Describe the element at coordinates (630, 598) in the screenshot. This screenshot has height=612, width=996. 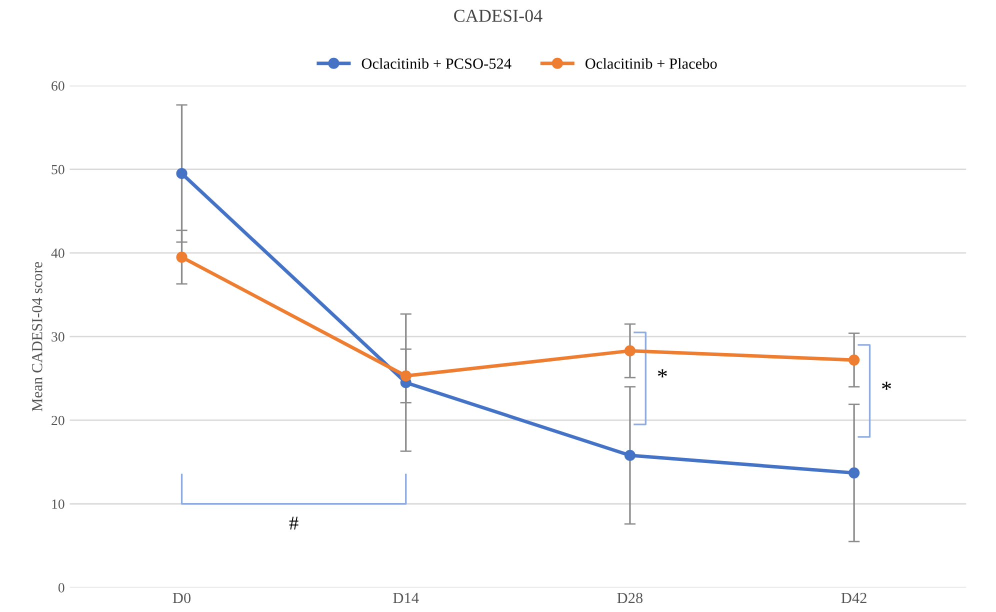
I see `x-tick-label: D28` at that location.